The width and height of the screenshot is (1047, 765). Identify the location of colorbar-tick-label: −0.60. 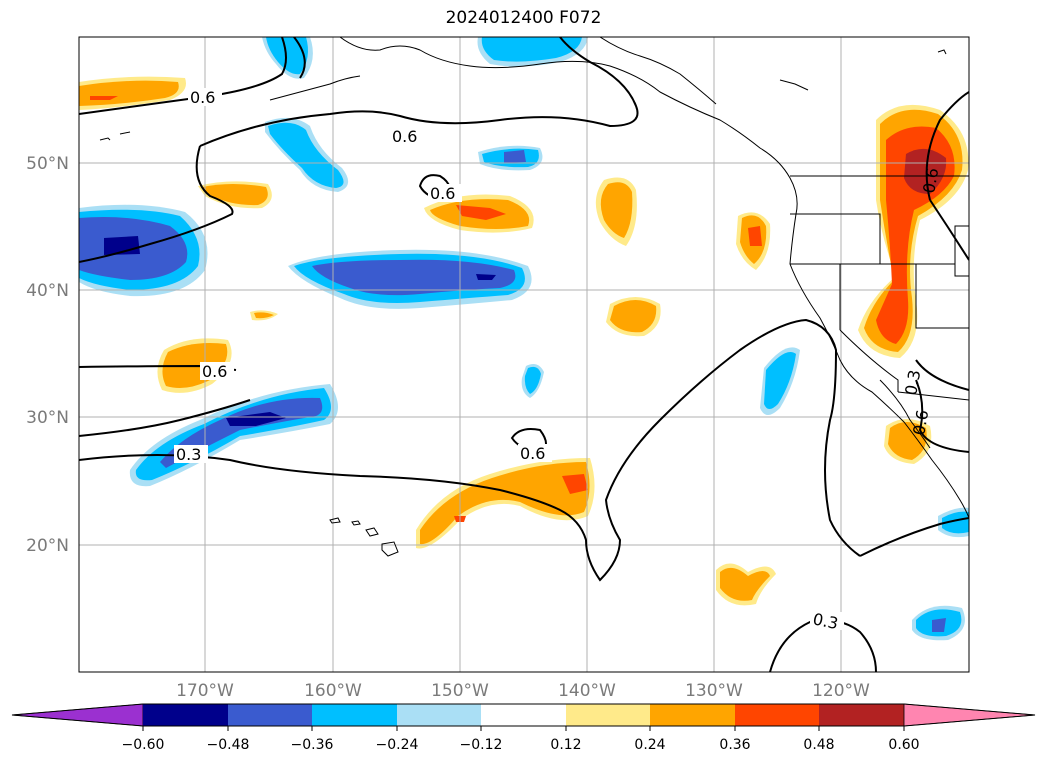
(143, 745).